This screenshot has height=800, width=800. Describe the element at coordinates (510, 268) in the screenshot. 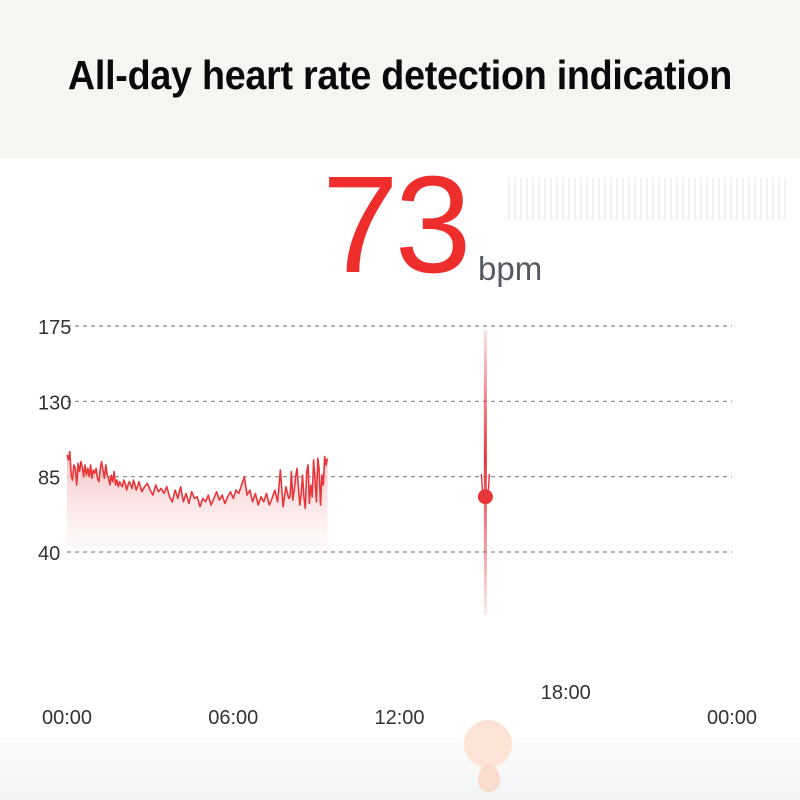

I see `heart-rate-unit: bpm` at that location.